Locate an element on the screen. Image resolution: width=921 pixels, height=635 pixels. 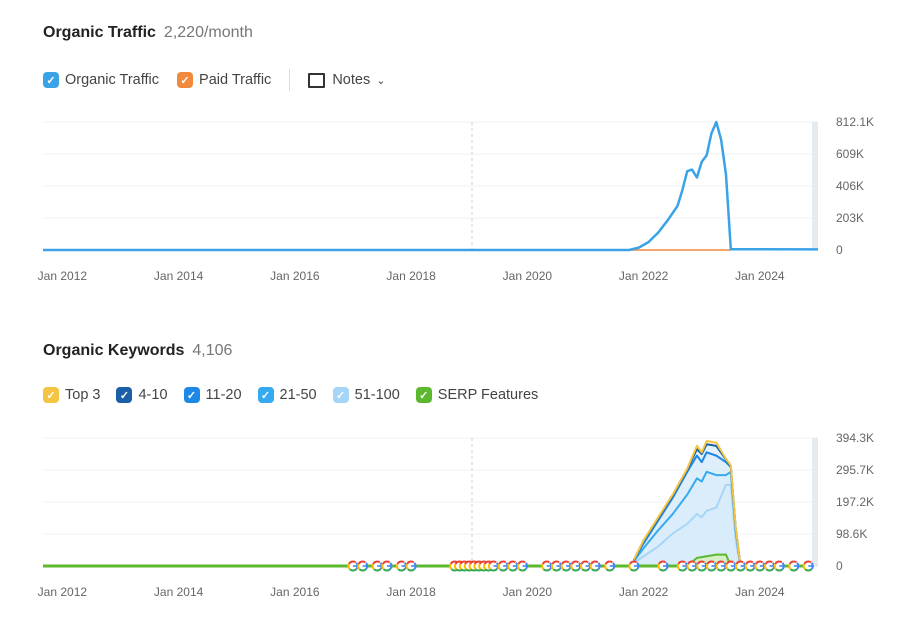
legend-21-50: ✓ 21-50 is located at coordinates (287, 395).